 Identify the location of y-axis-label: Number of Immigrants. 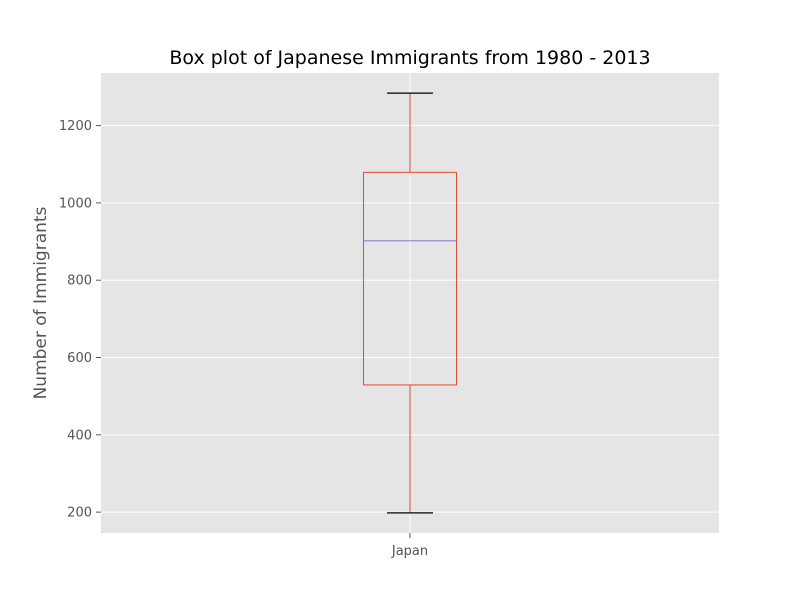
(41, 302).